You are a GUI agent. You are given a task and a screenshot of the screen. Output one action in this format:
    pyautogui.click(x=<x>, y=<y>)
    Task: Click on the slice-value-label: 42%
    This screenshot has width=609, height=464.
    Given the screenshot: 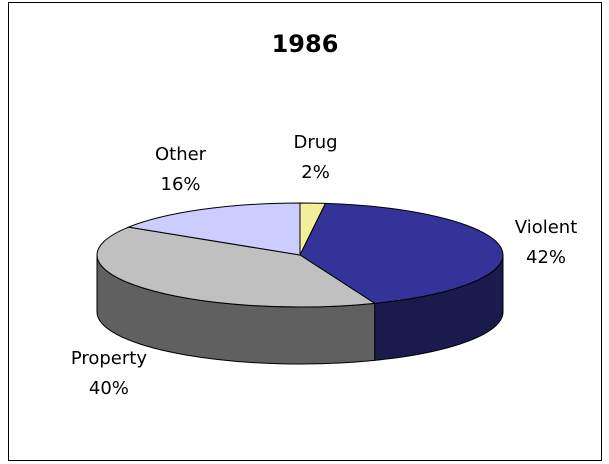 What is the action you would take?
    pyautogui.click(x=546, y=257)
    